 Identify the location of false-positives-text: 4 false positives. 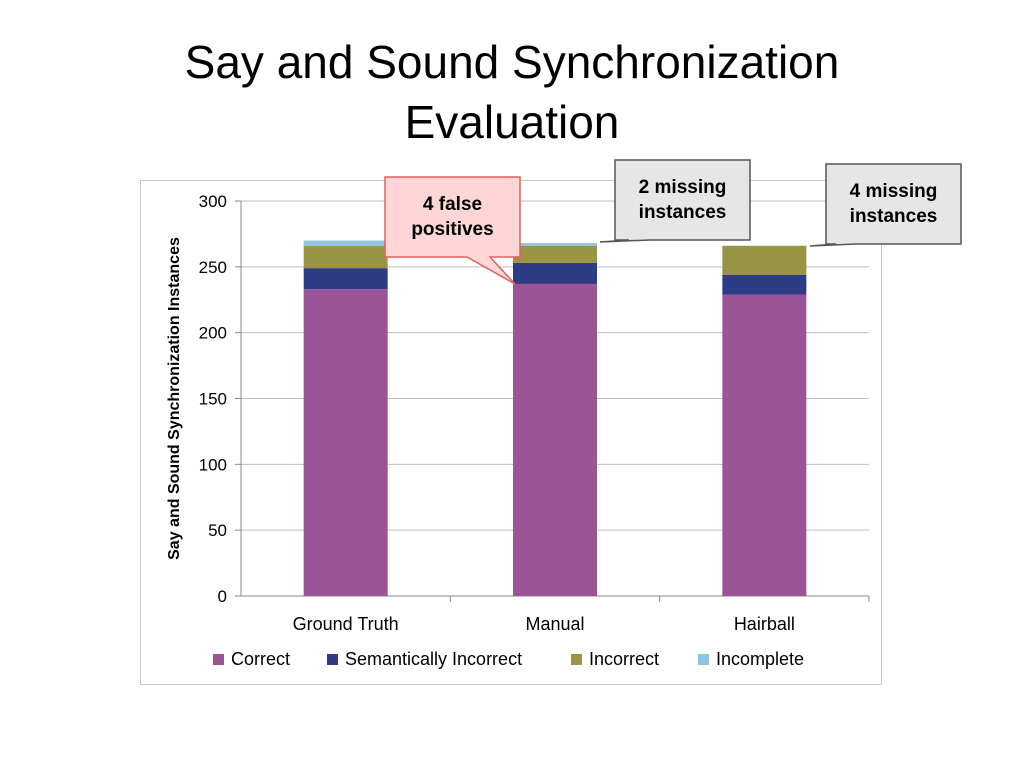
(452, 217).